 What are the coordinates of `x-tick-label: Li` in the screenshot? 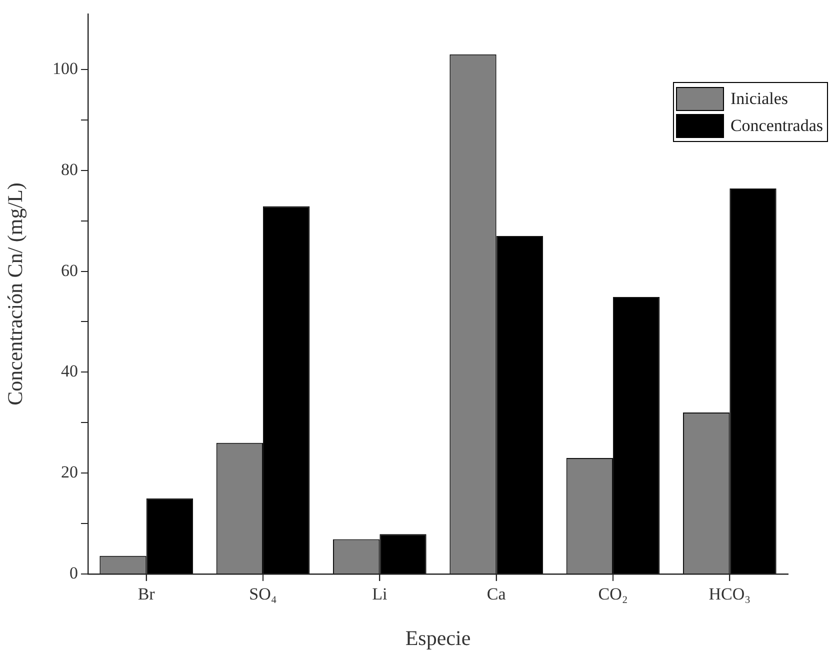 It's located at (380, 594).